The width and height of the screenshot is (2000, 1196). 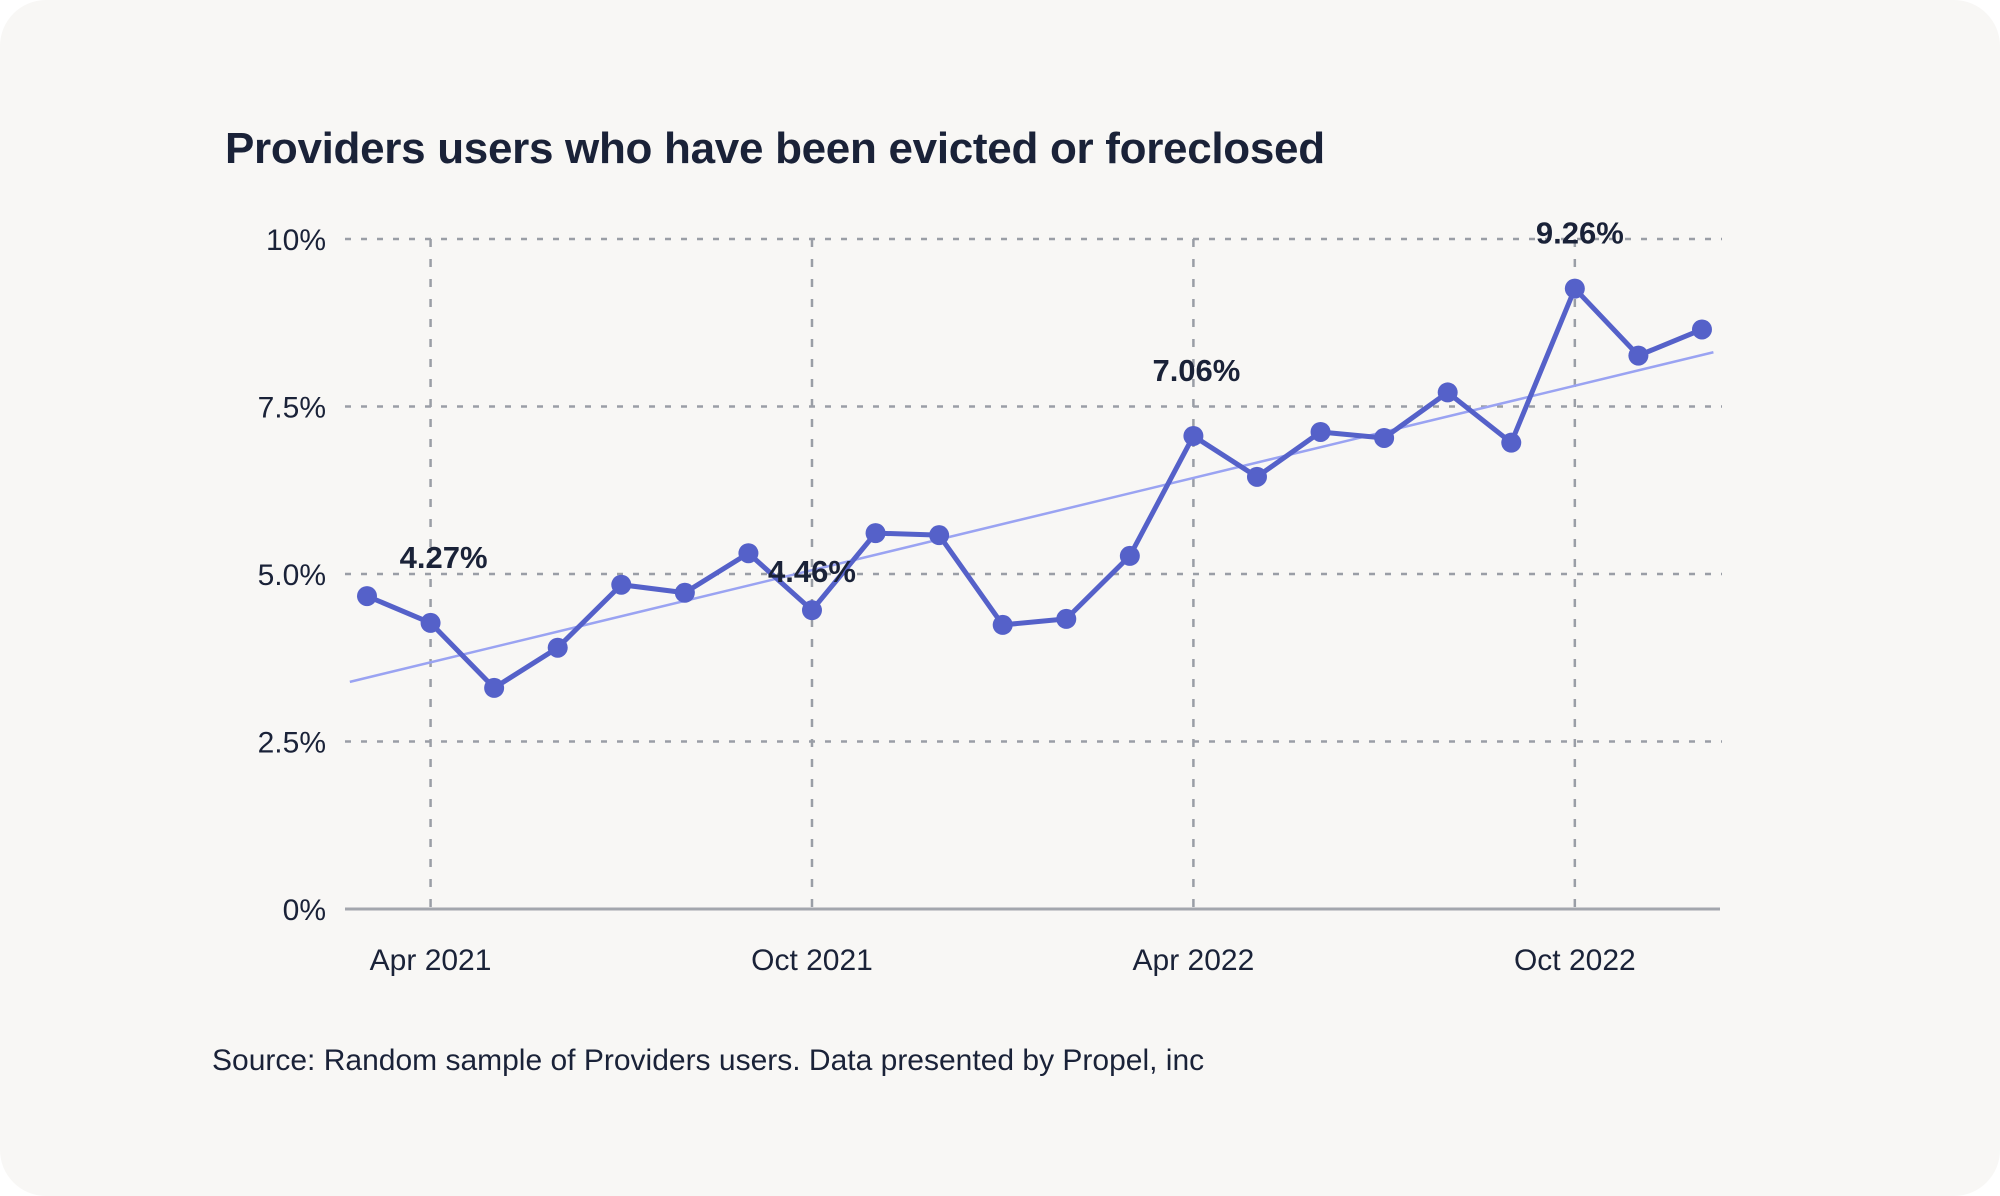 What do you see at coordinates (1580, 233) in the screenshot?
I see `data-label: 9.26%` at bounding box center [1580, 233].